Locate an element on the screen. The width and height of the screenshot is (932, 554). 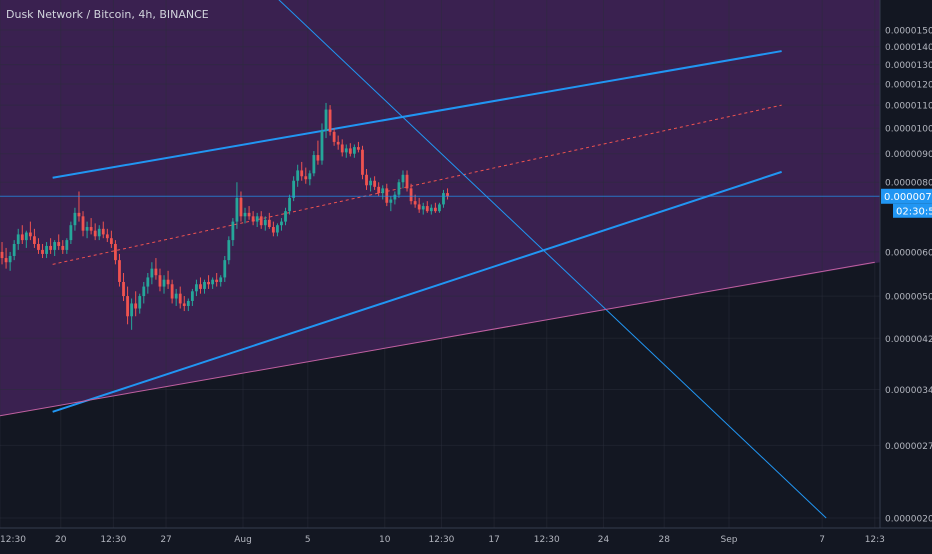
time-axis-panel is located at coordinates (466, 539).